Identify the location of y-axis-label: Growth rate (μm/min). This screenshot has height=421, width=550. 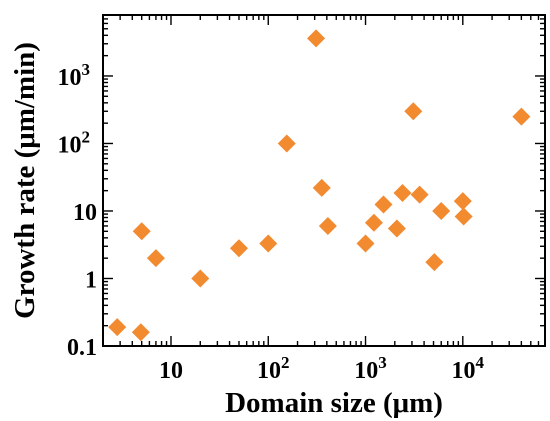
(25, 180).